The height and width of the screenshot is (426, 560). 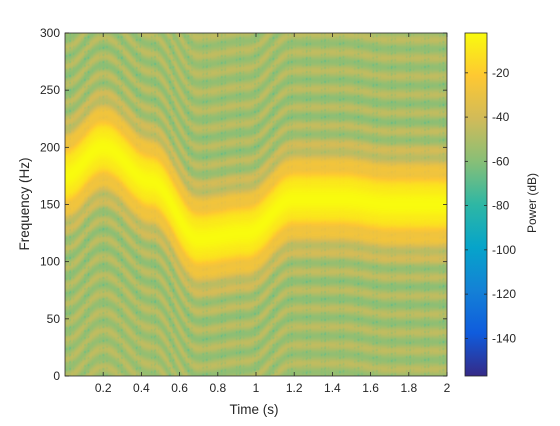 What do you see at coordinates (490, 204) in the screenshot?
I see `colorbar: -20 -40 -60 -80 -100 -120 -140` at bounding box center [490, 204].